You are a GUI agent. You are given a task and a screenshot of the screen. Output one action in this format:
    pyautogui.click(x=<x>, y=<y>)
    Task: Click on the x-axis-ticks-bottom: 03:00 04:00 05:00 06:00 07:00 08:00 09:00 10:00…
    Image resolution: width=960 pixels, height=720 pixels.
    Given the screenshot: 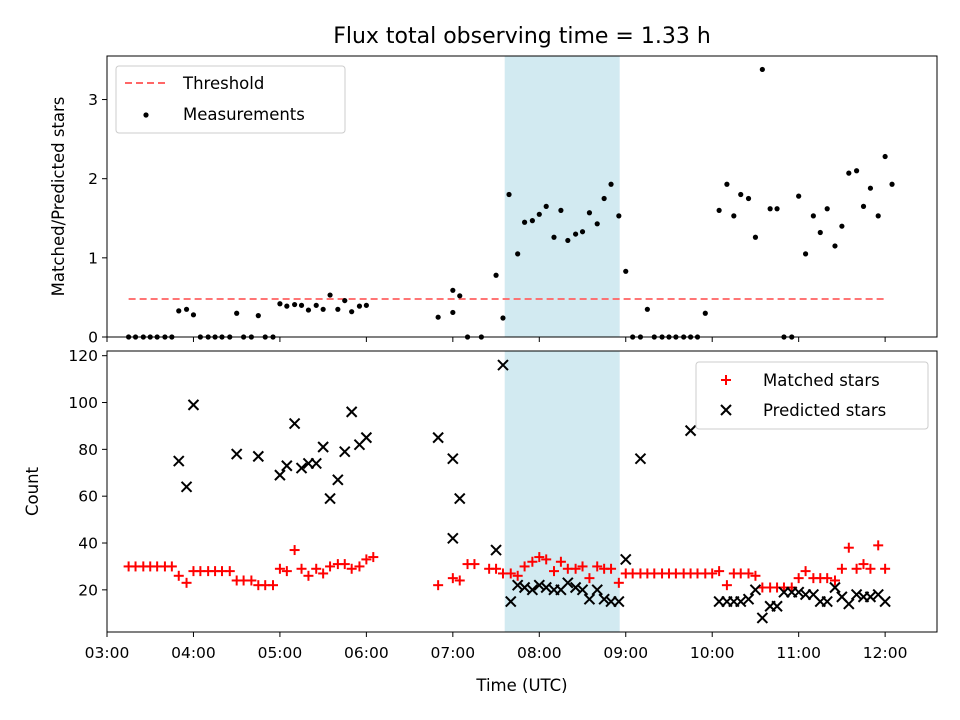 What is the action you would take?
    pyautogui.click(x=496, y=647)
    